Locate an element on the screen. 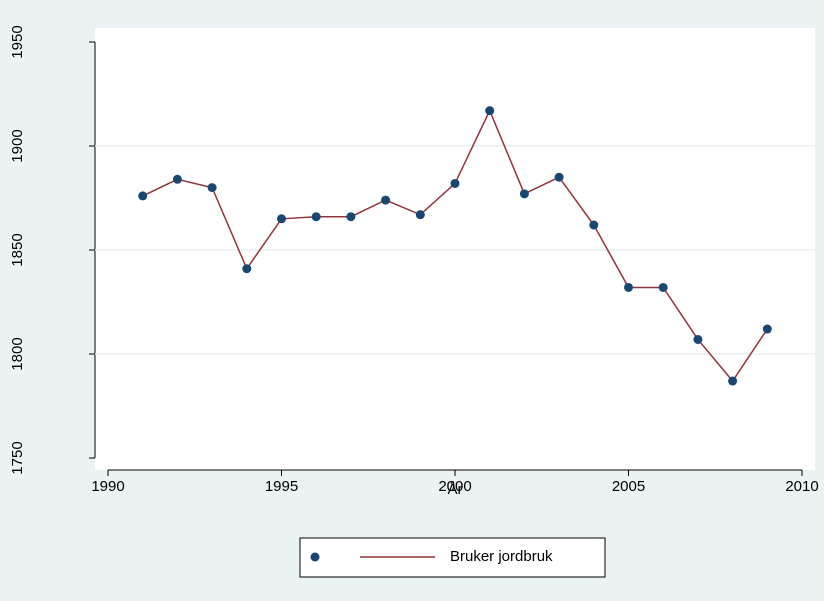 This screenshot has height=601, width=824. x-tick-label: 2005 is located at coordinates (628, 486).